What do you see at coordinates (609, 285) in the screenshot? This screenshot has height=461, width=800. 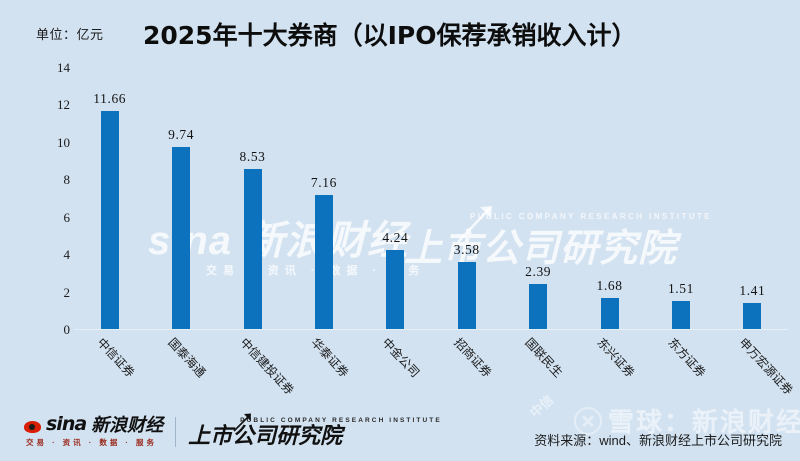 I see `bar-value-label: 1.68` at bounding box center [609, 285].